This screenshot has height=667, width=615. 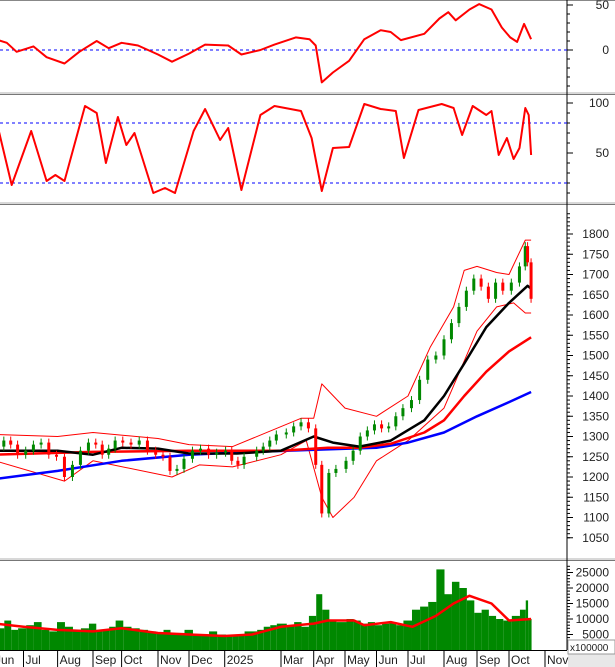 What do you see at coordinates (266, 616) in the screenshot?
I see `volume-ma-line` at bounding box center [266, 616].